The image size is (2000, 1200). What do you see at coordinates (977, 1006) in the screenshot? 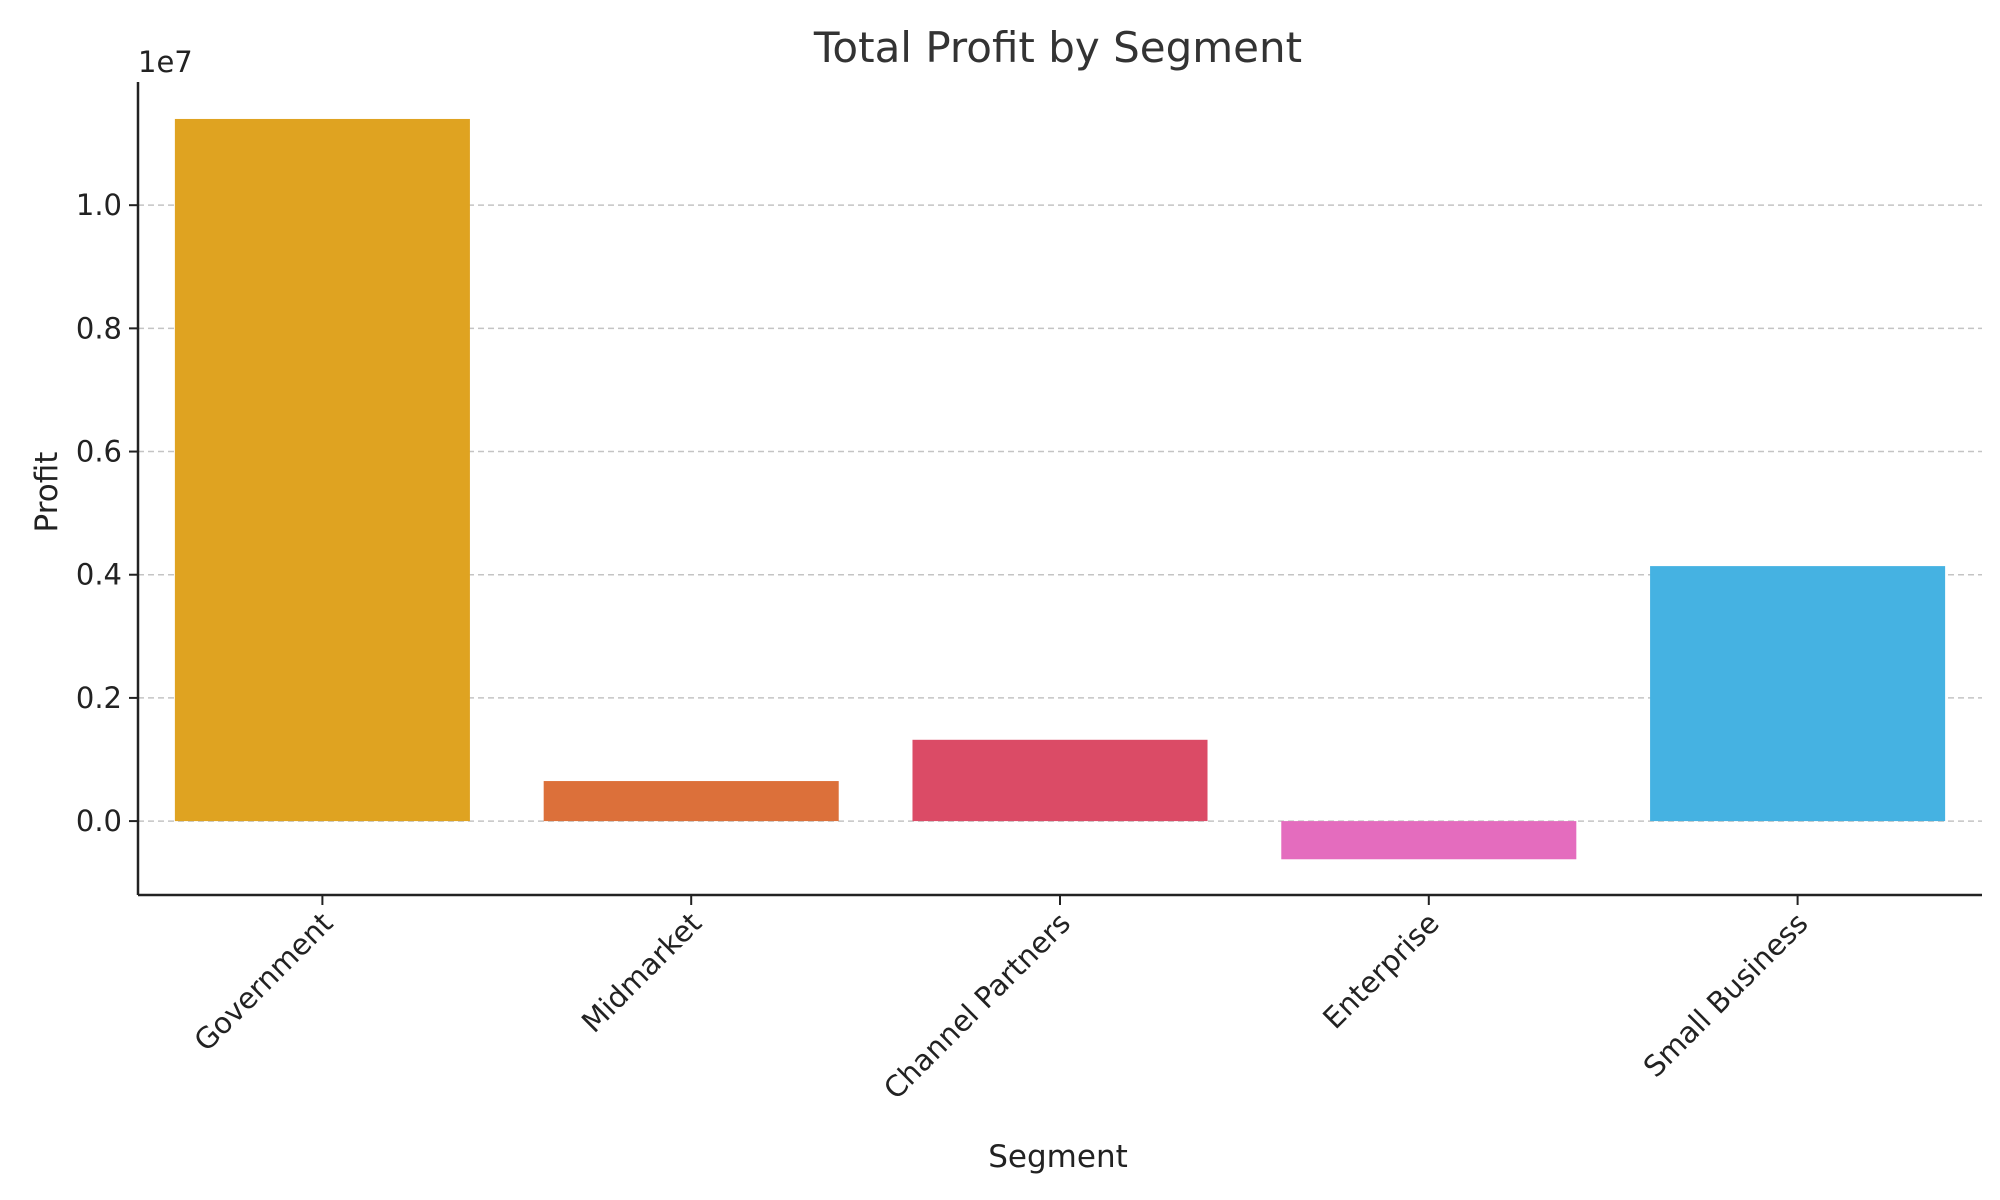
I see `x-tick-label: Channel Partners` at bounding box center [977, 1006].